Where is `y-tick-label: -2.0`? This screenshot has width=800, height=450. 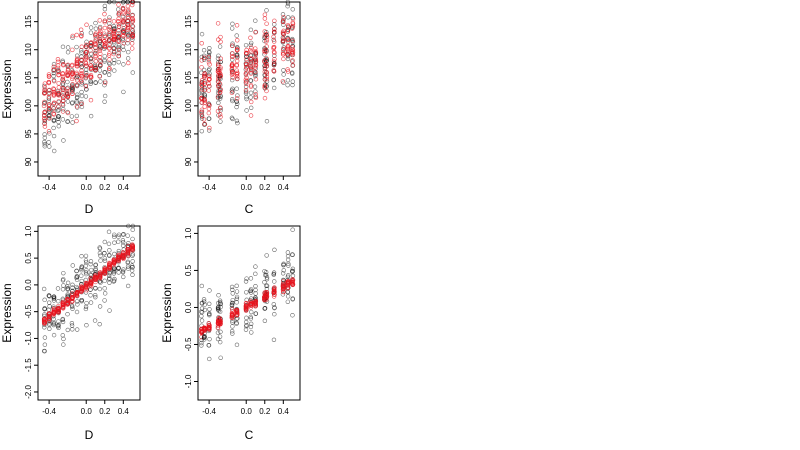
y-tick-label: -2.0 is located at coordinates (28, 392).